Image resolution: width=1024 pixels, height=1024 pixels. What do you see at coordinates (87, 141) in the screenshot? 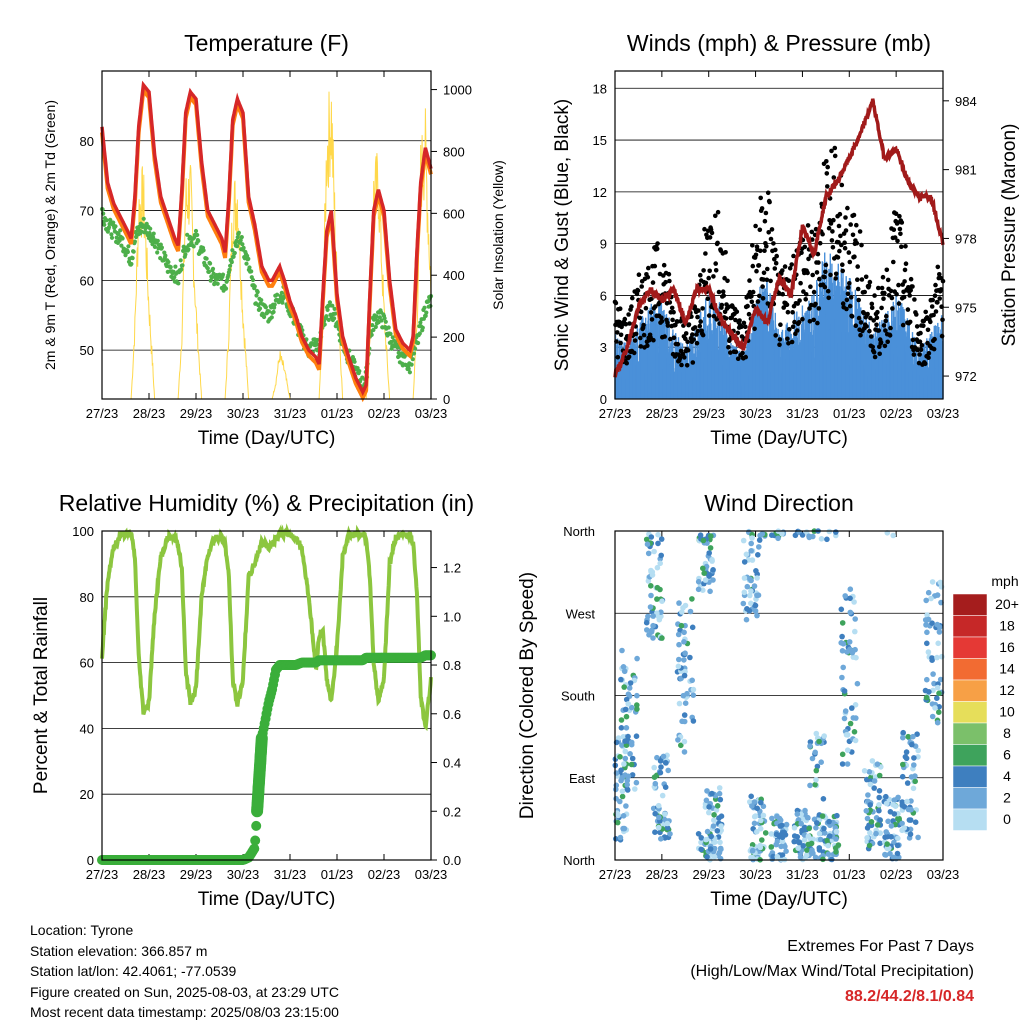
I see `y-tick-label: 80` at bounding box center [87, 141].